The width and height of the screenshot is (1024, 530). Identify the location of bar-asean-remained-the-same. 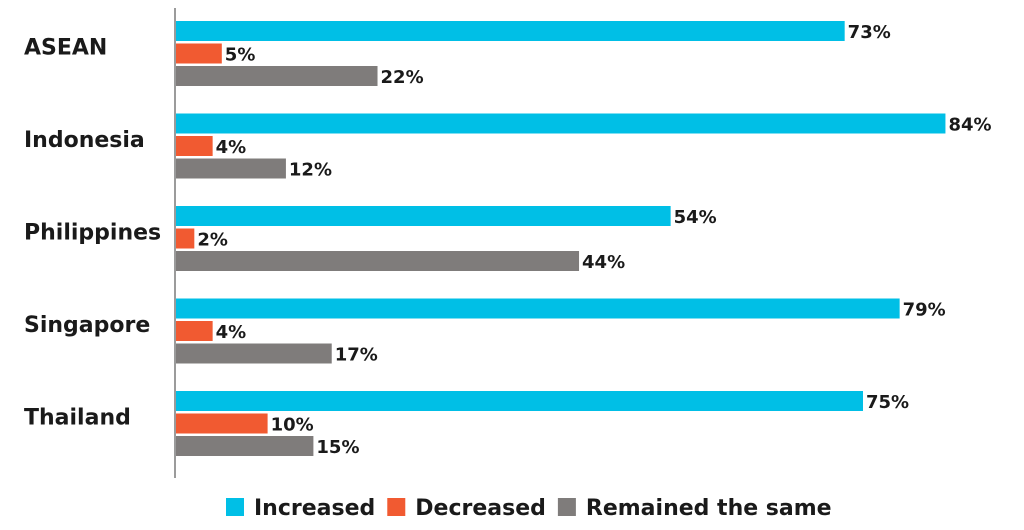
(277, 76).